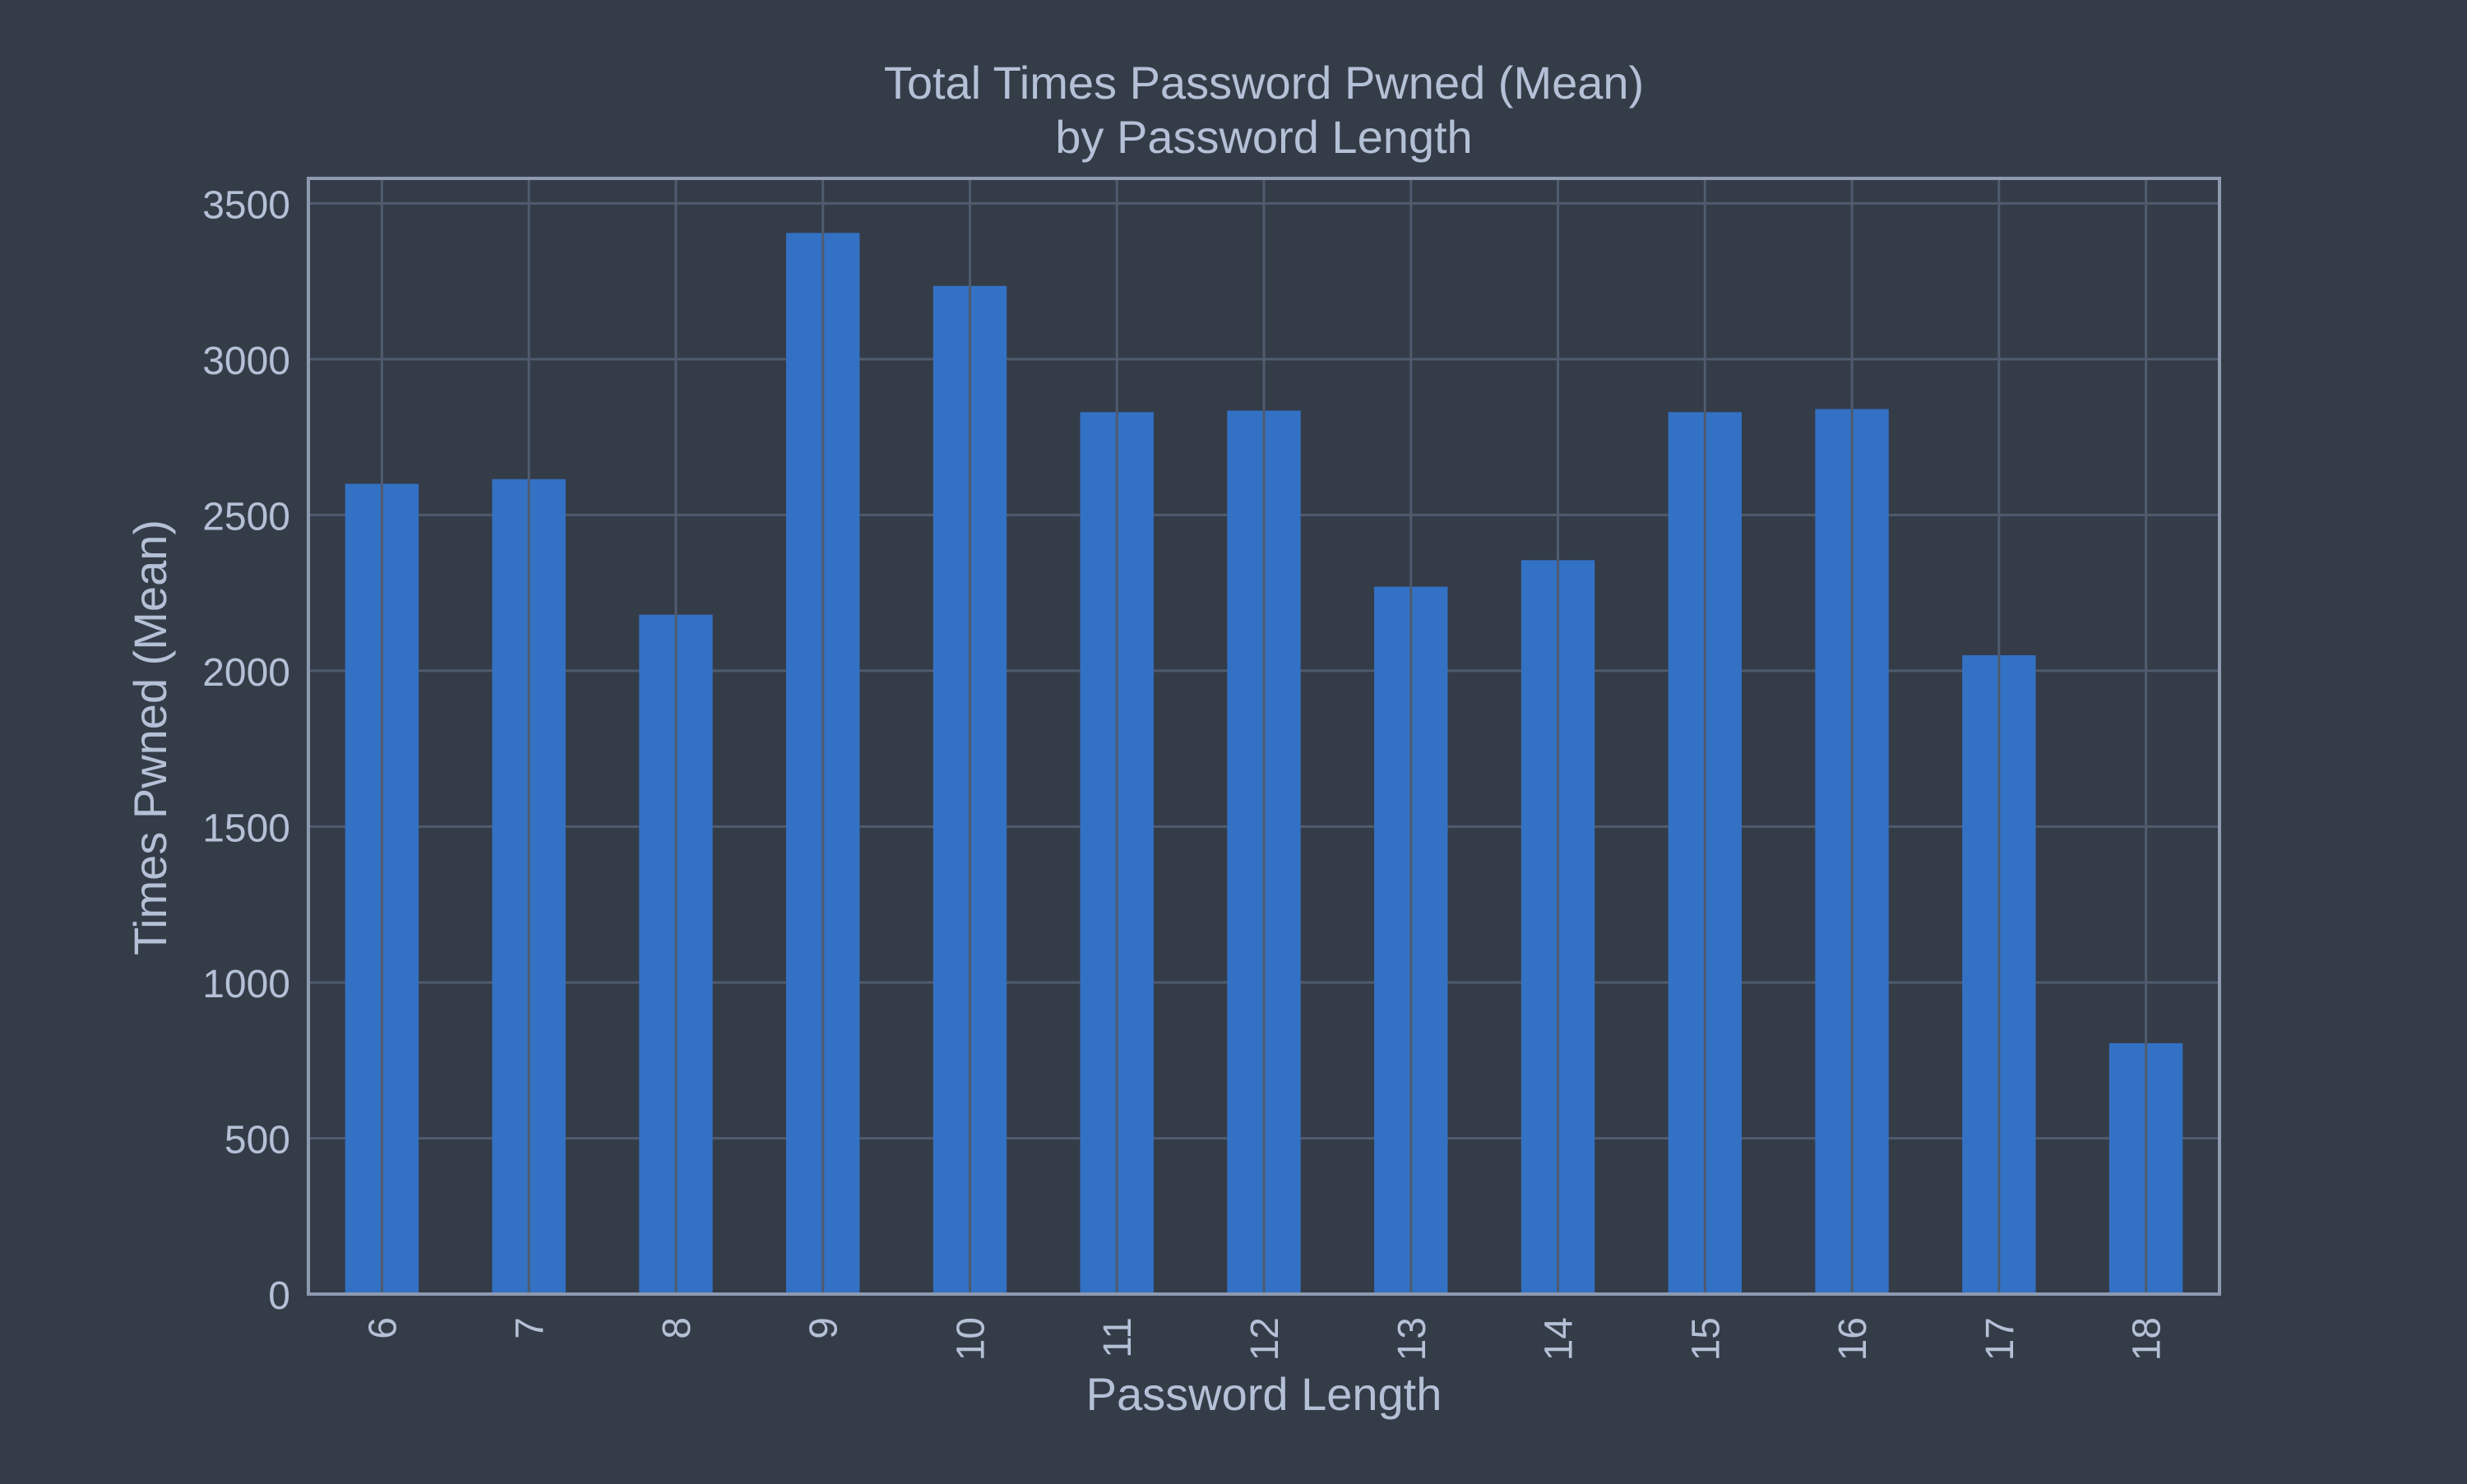 This screenshot has width=2467, height=1484. I want to click on x-tick-labels: 6 7 8 9 10 11 12 13 14 15 16 17 18, so click(1264, 1339).